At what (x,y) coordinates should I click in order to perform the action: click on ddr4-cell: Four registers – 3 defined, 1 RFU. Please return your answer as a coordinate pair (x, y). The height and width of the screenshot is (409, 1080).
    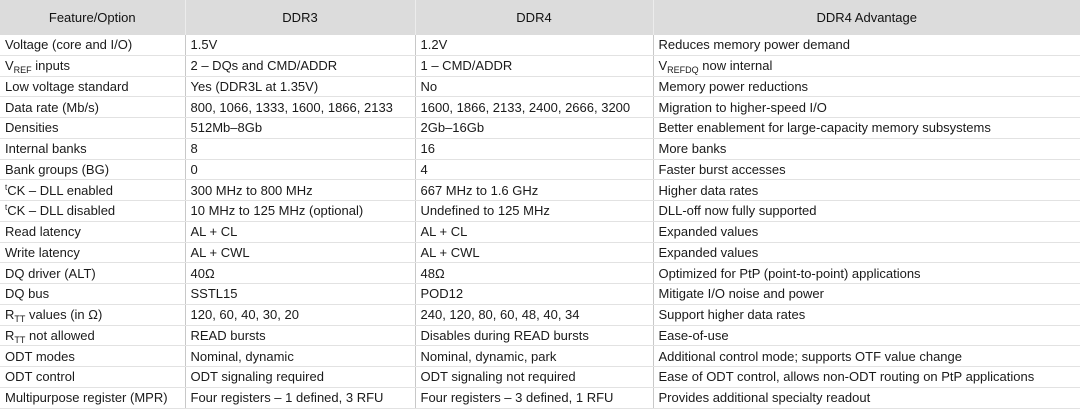
    Looking at the image, I should click on (534, 398).